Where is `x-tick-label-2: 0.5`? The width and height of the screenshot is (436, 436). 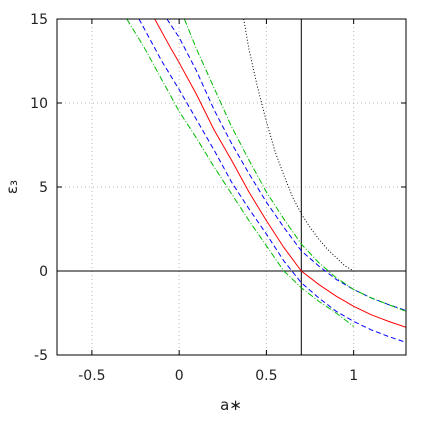
x-tick-label-2: 0.5 is located at coordinates (266, 376).